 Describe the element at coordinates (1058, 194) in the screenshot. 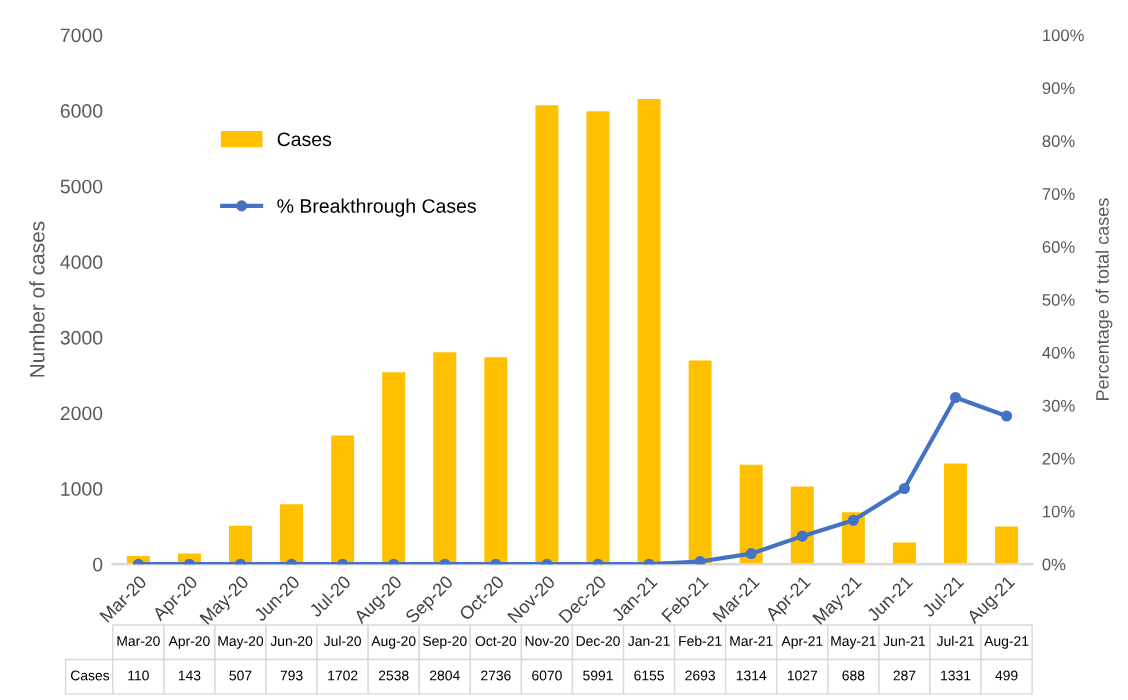

I see `y2-tick-label: 70%` at that location.